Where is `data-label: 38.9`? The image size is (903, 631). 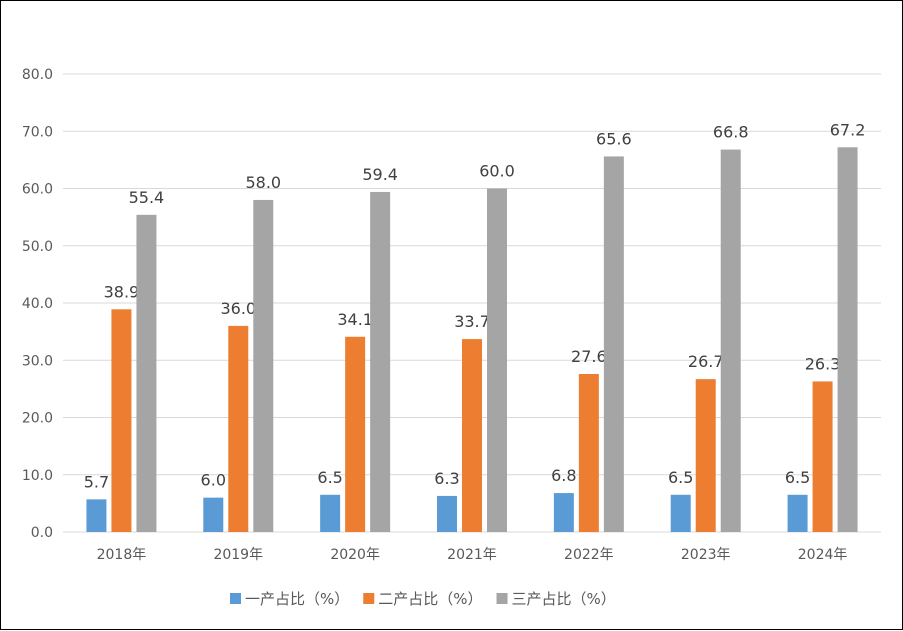 data-label: 38.9 is located at coordinates (122, 291).